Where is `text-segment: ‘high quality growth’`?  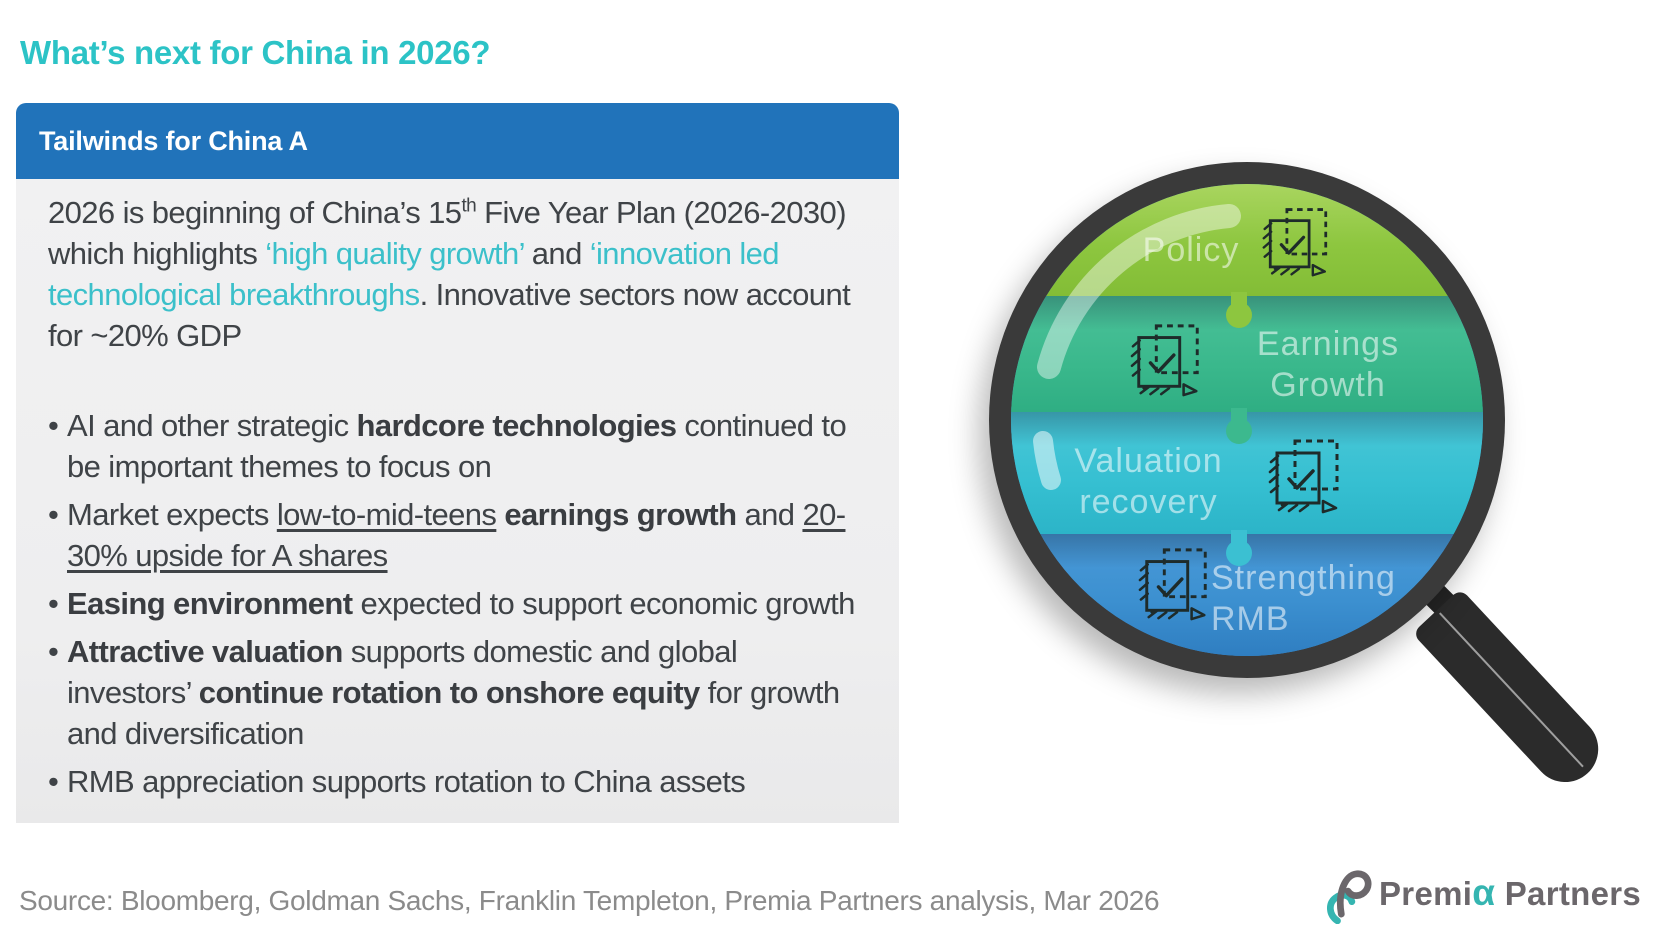 text-segment: ‘high quality growth’ is located at coordinates (394, 253).